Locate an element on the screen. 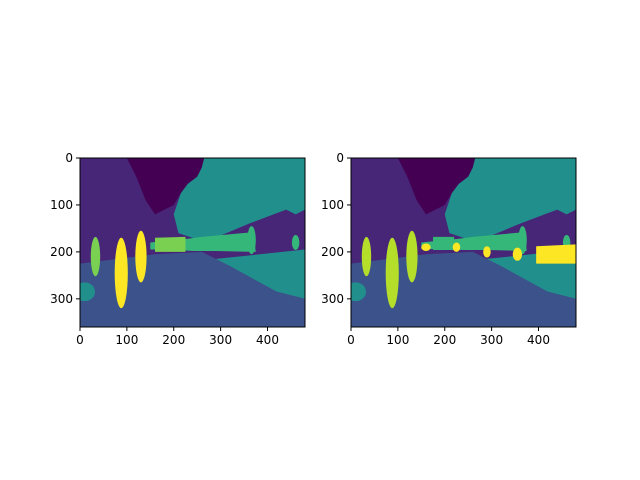  region-terrain is located at coordinates (260, 274).